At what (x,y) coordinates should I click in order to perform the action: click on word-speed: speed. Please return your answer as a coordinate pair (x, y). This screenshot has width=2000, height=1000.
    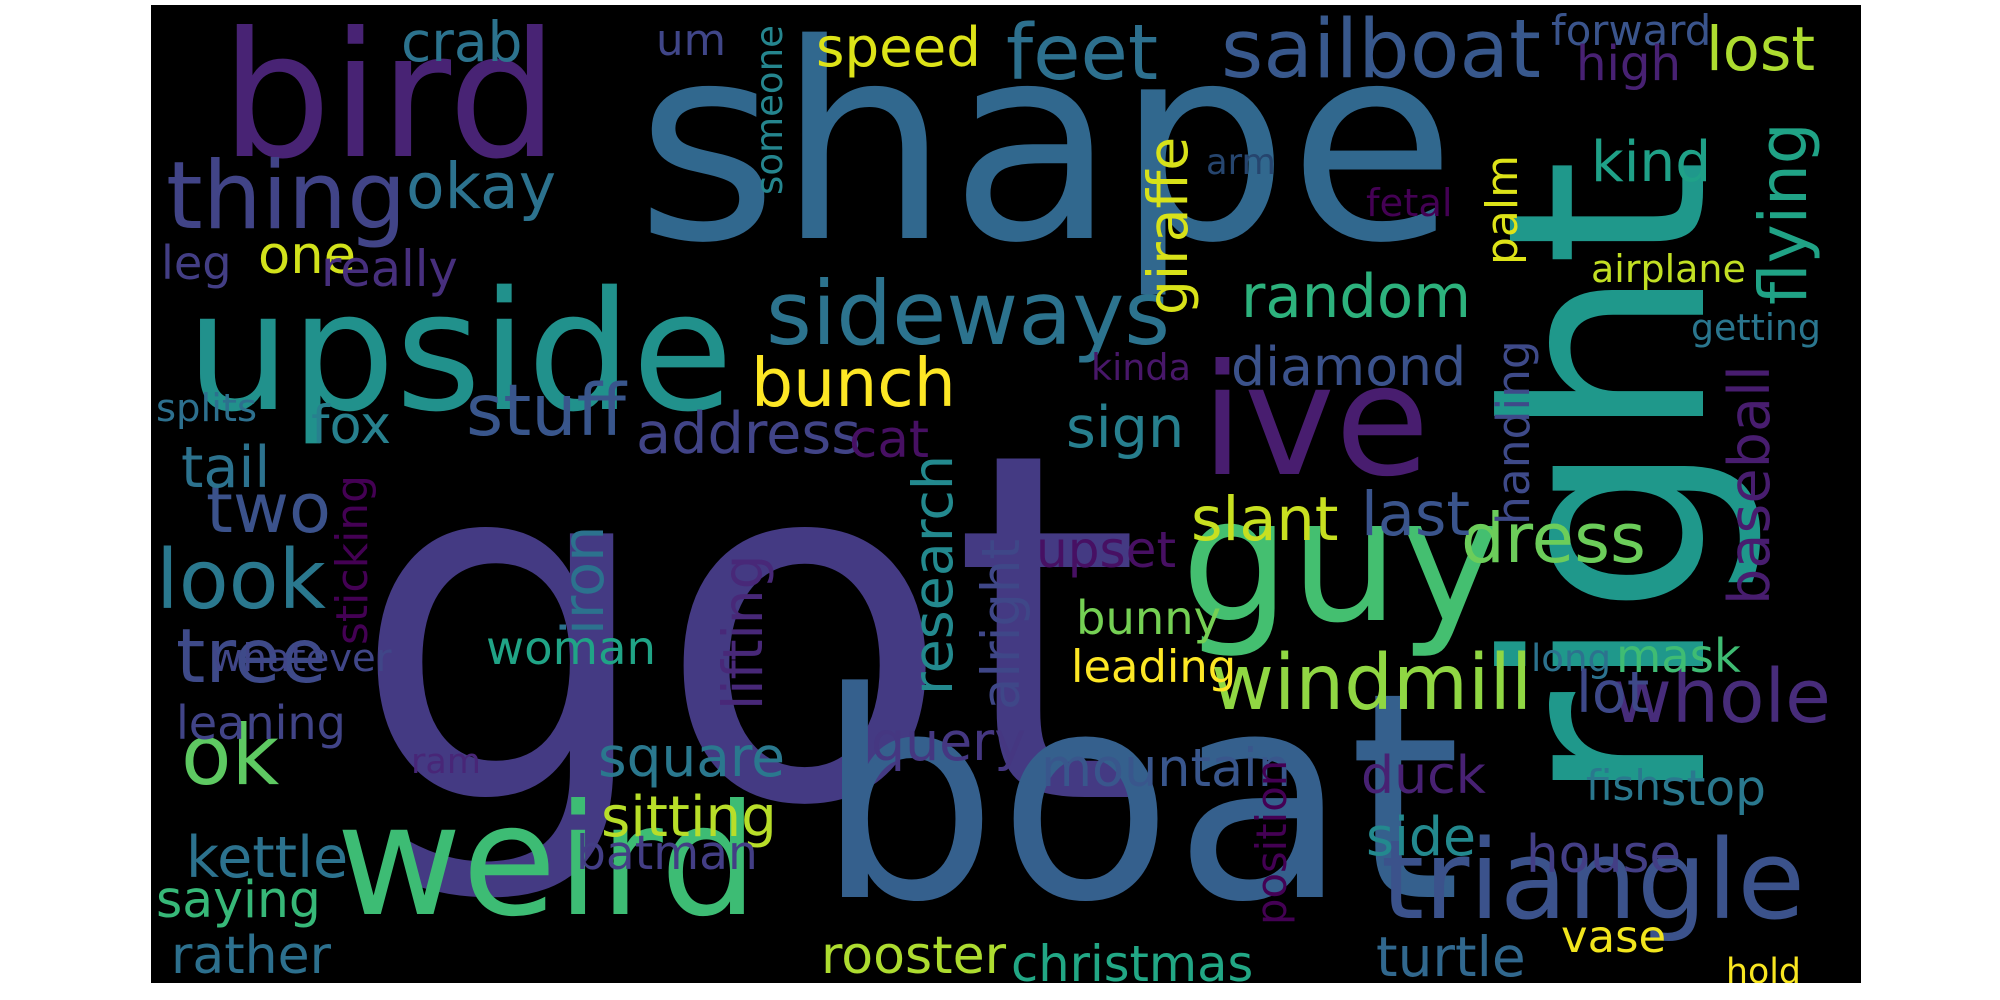
    Looking at the image, I should click on (898, 47).